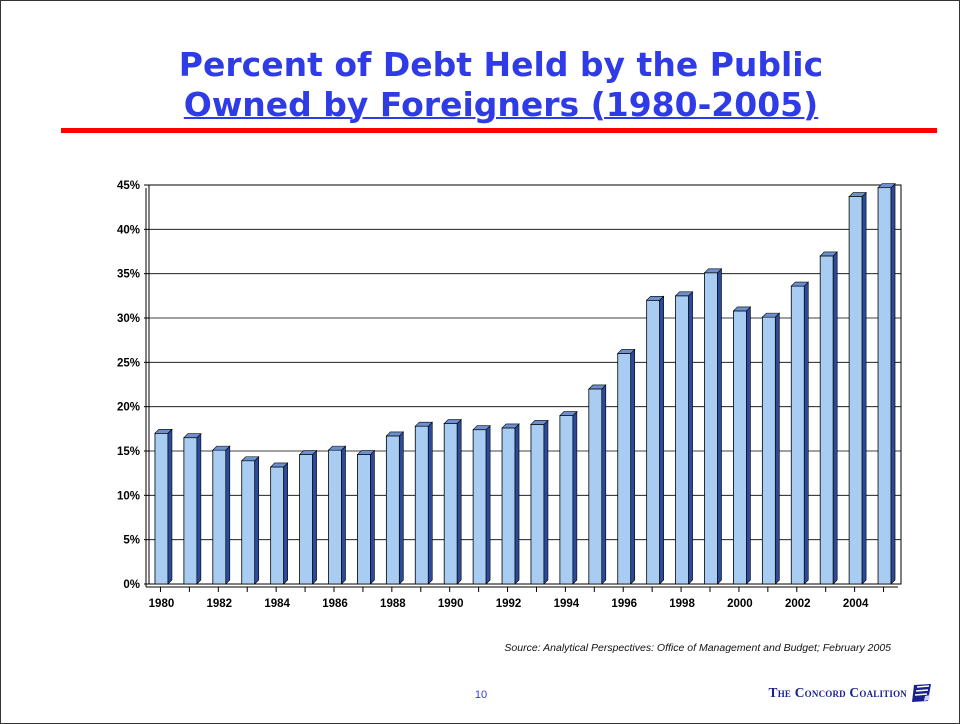 Image resolution: width=960 pixels, height=724 pixels. Describe the element at coordinates (567, 604) in the screenshot. I see `x-tick-label: 1994` at that location.